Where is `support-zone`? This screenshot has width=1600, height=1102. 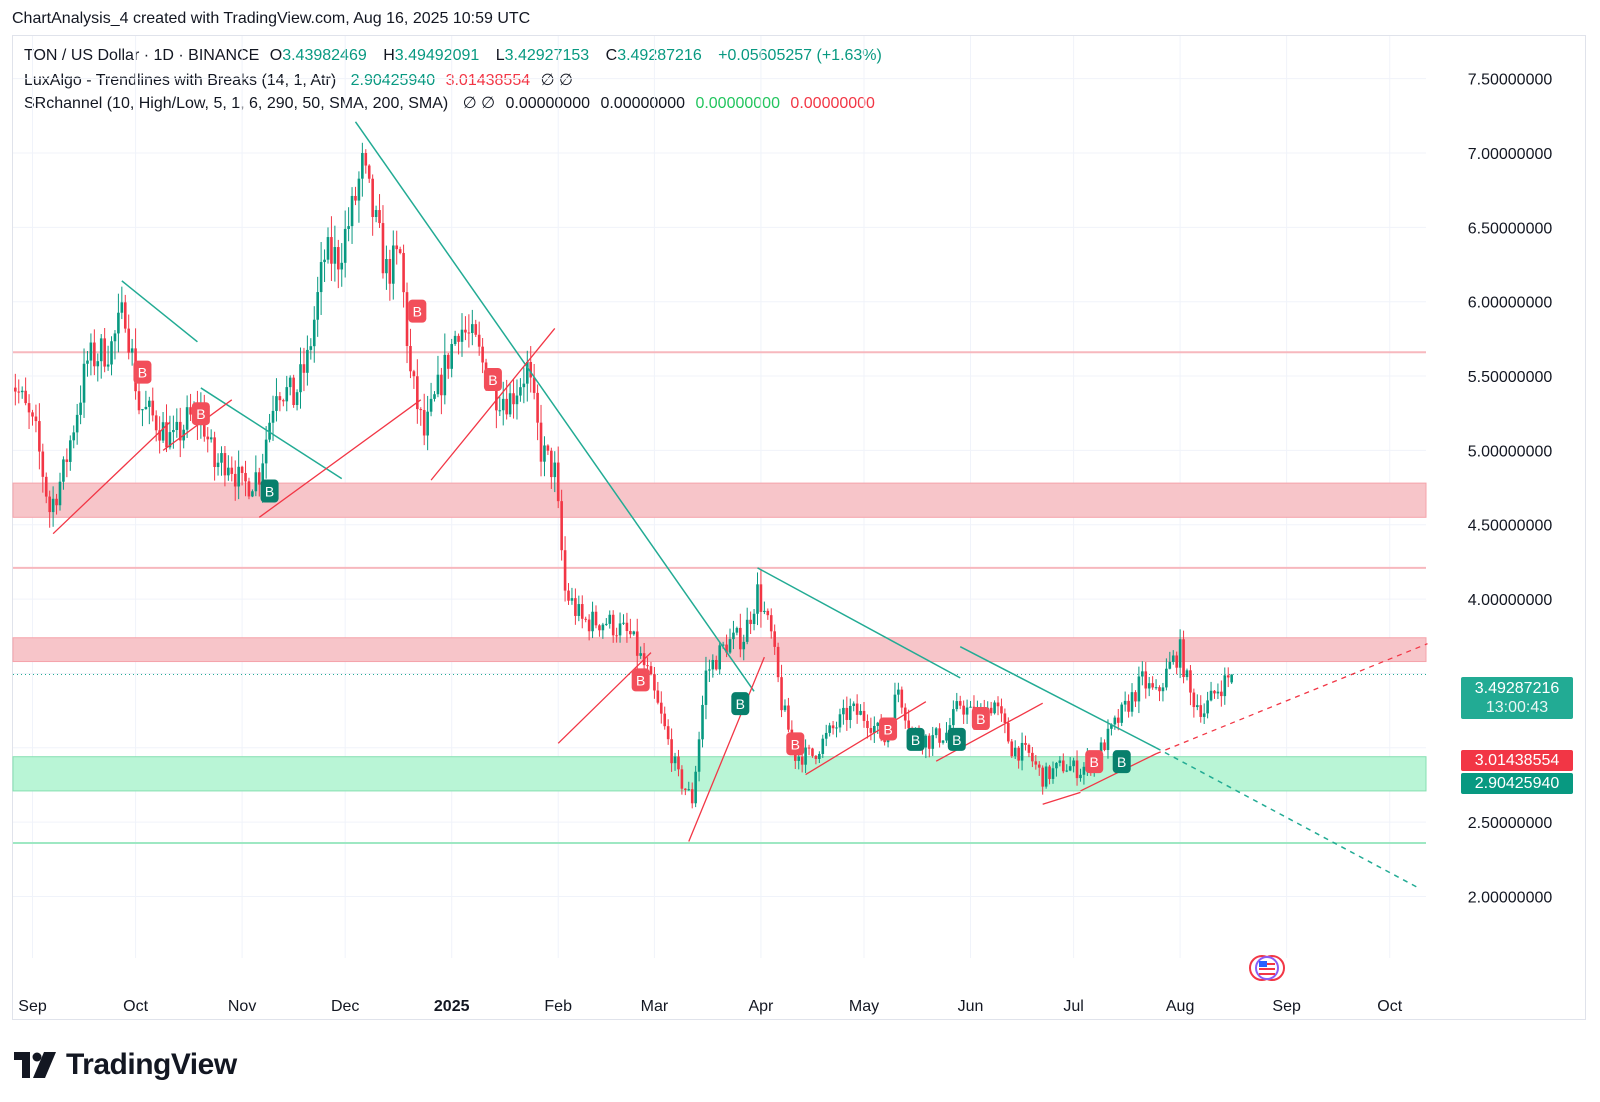 support-zone is located at coordinates (719, 774).